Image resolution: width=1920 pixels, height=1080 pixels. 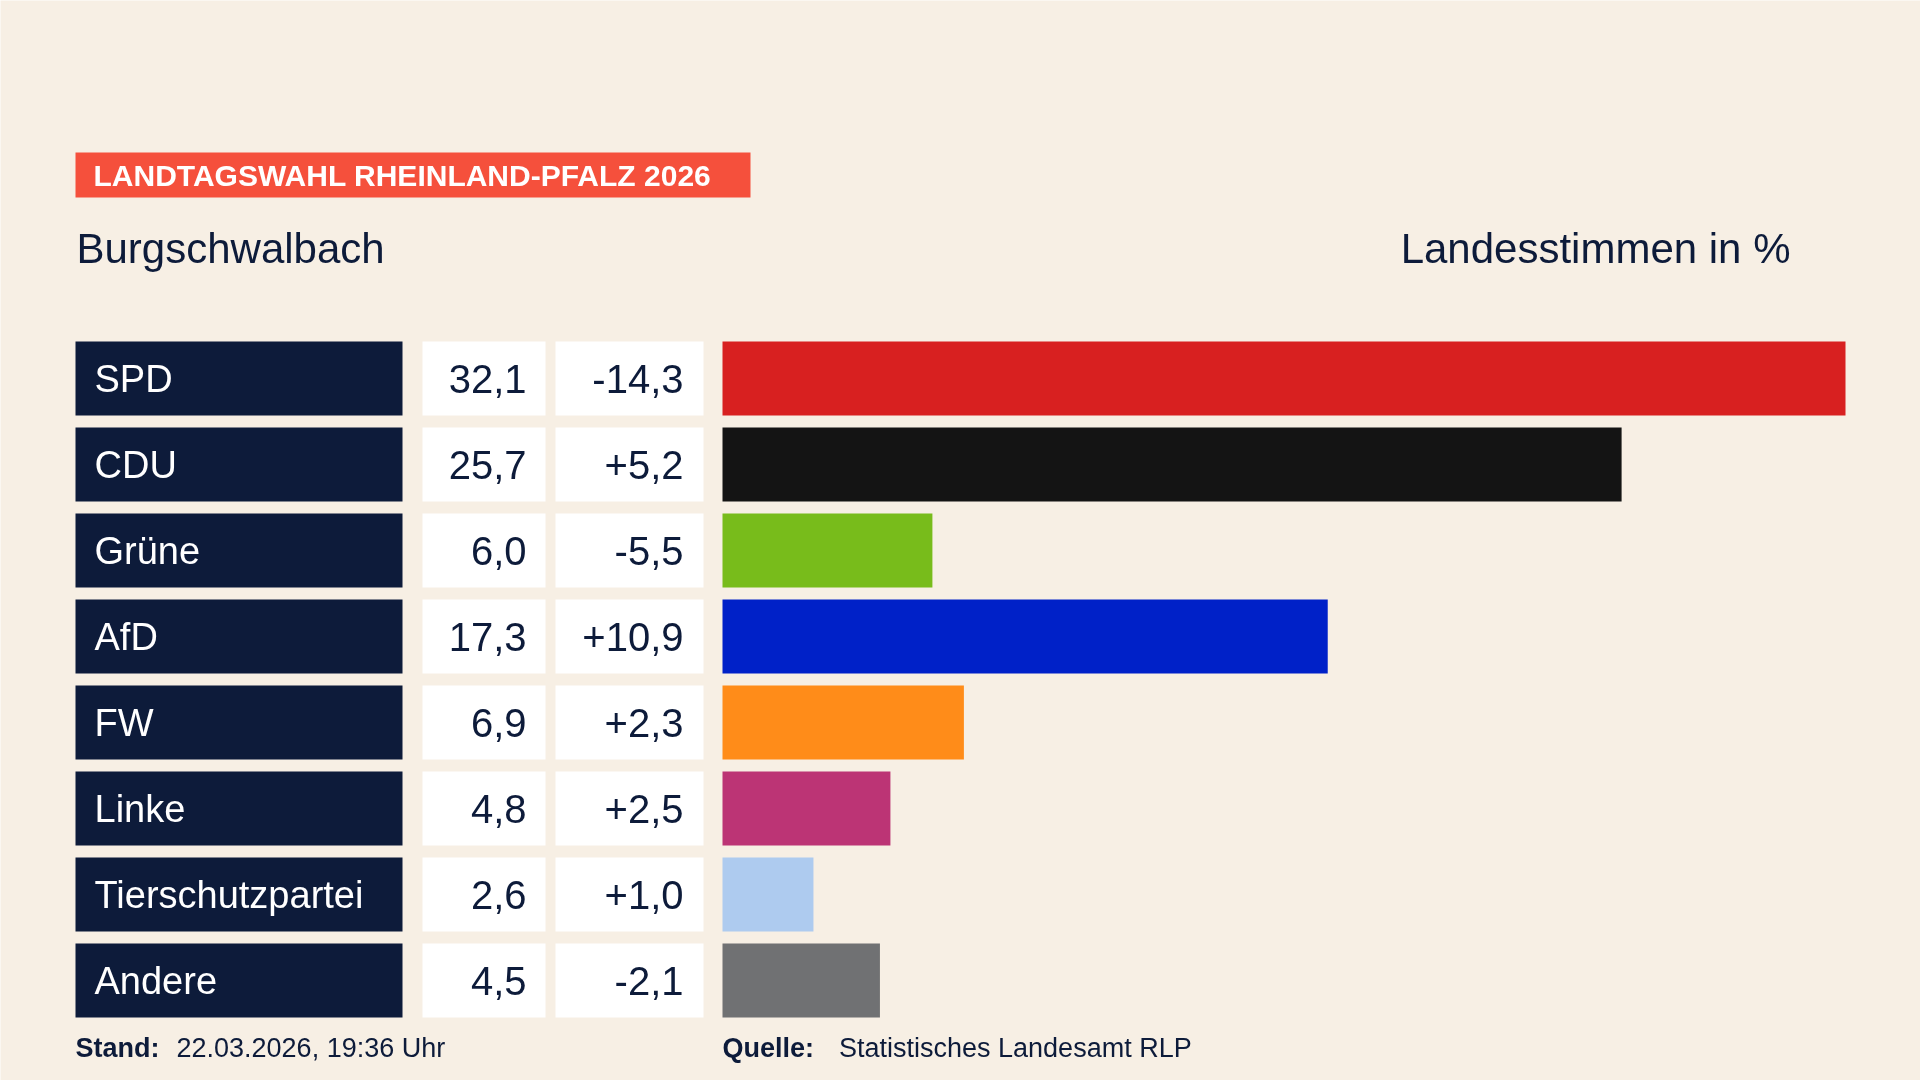 I want to click on y-tick-label: Linke, so click(x=140, y=808).